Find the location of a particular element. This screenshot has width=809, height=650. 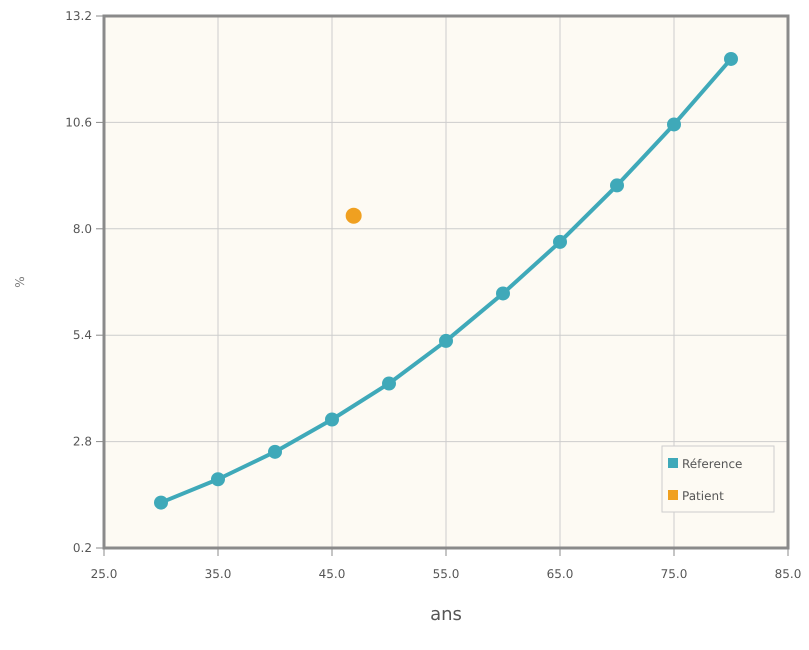

x-tick-label: 25.0 is located at coordinates (104, 574).